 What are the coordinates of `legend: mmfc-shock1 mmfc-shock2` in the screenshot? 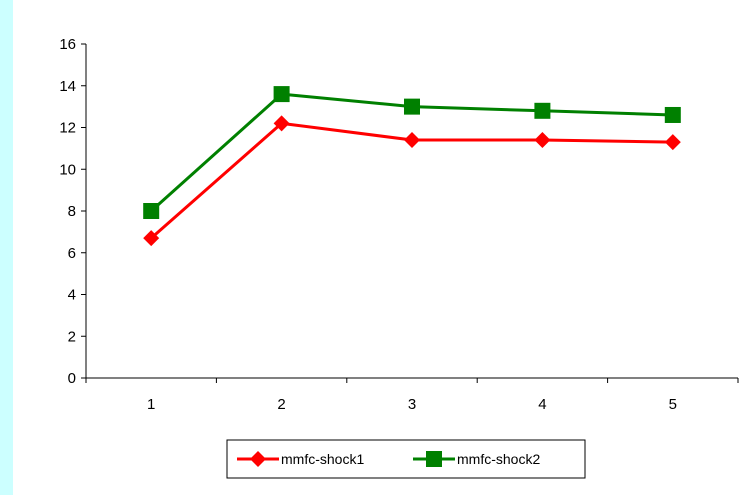 It's located at (406, 459).